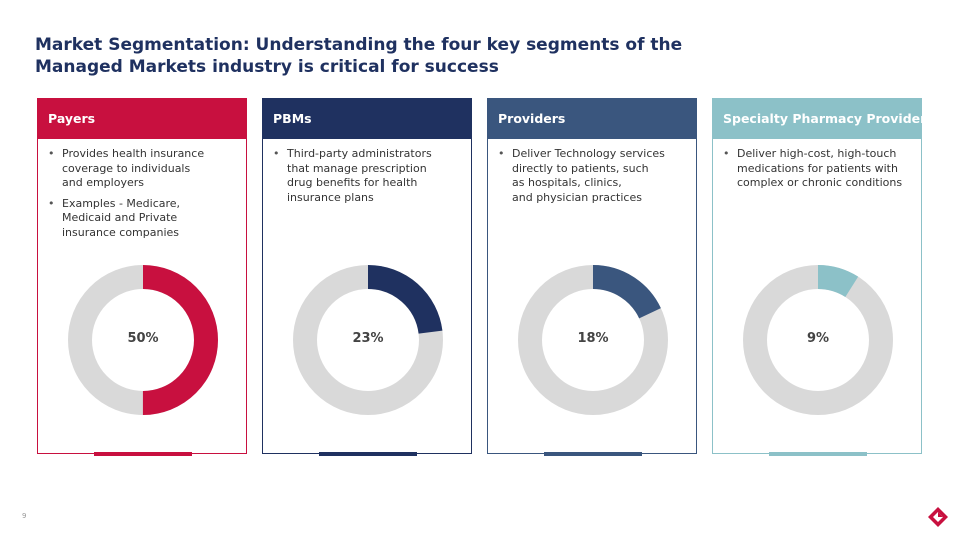 This screenshot has height=540, width=960. What do you see at coordinates (367, 119) in the screenshot?
I see `card-header-pbms: PBMs` at bounding box center [367, 119].